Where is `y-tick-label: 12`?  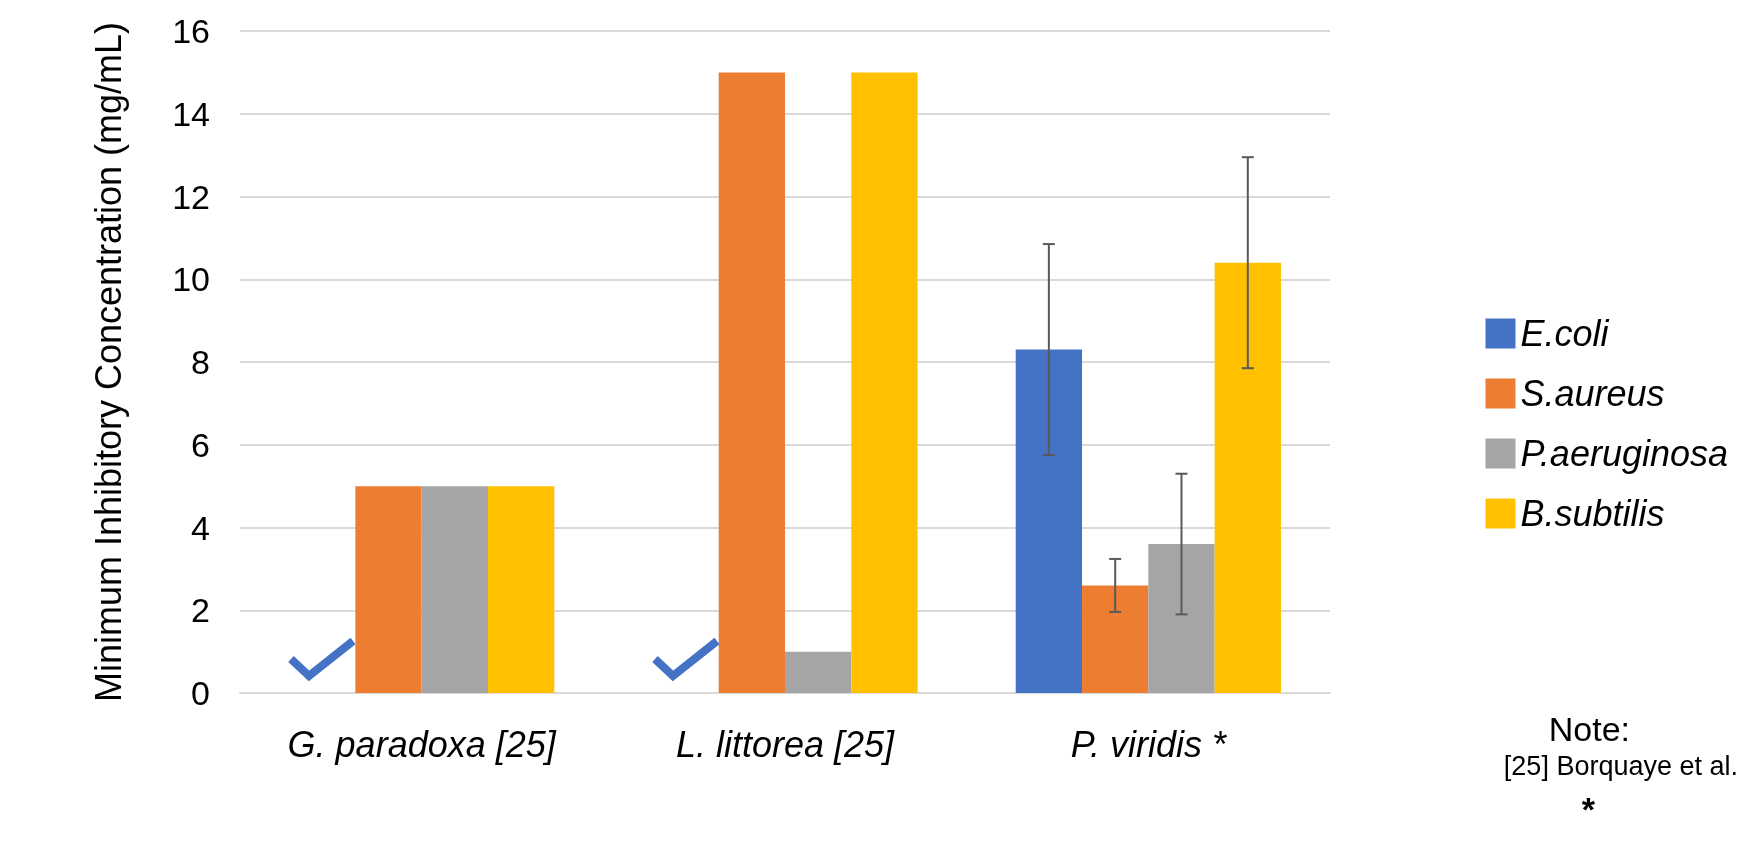 y-tick-label: 12 is located at coordinates (191, 196).